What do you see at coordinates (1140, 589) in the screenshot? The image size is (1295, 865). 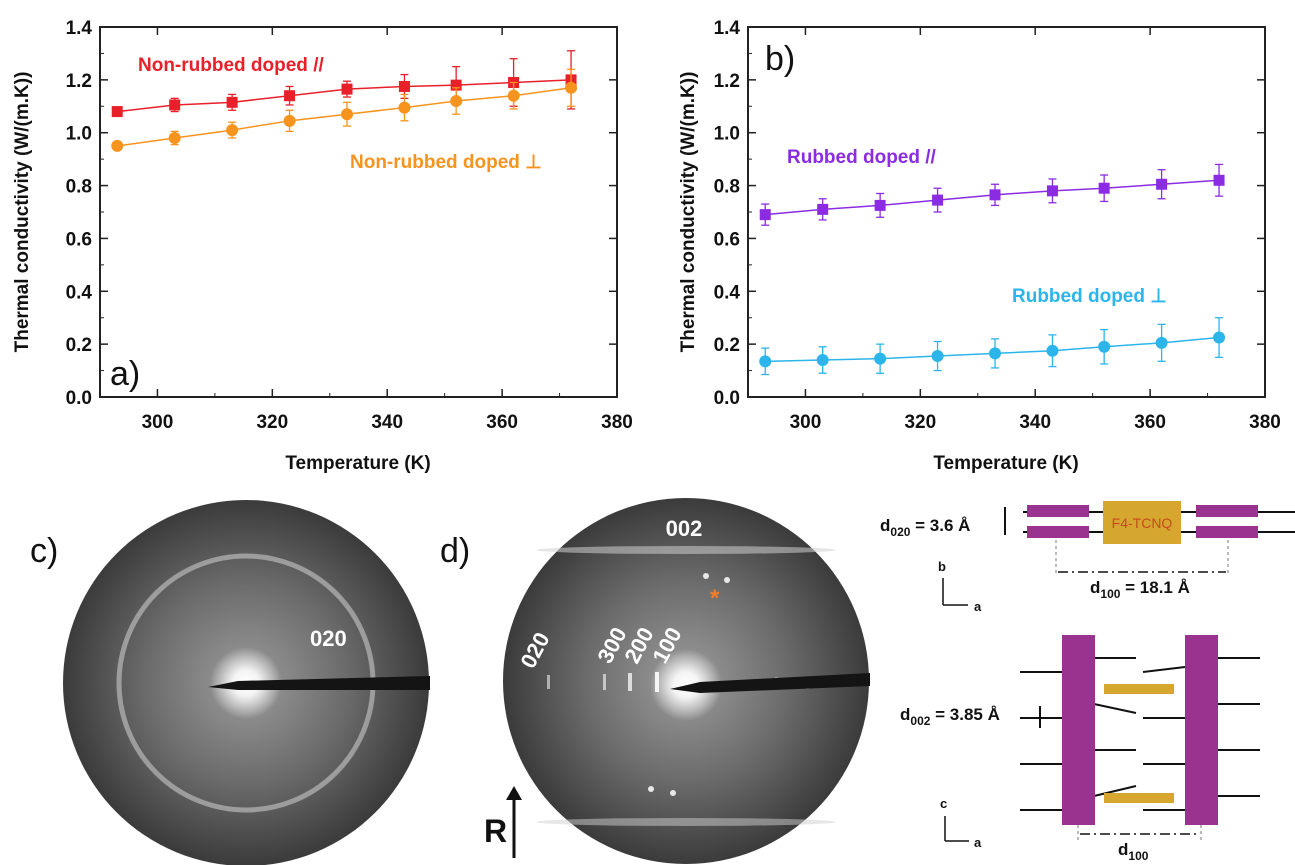 I see `d100-label: d100 = 18.1 Å` at bounding box center [1140, 589].